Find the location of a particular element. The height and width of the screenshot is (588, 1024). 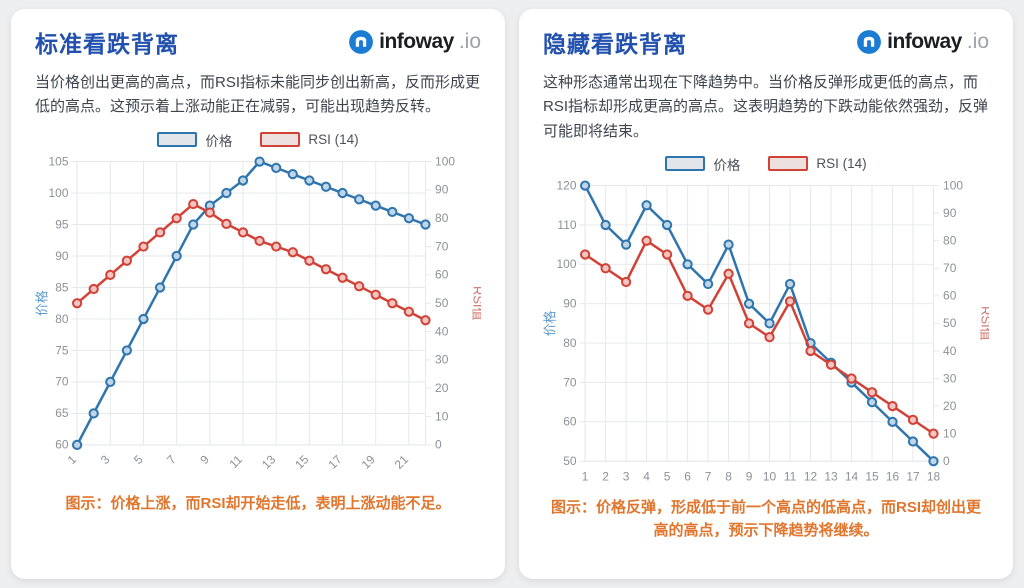

svg-text: 120 is located at coordinates (567, 185).